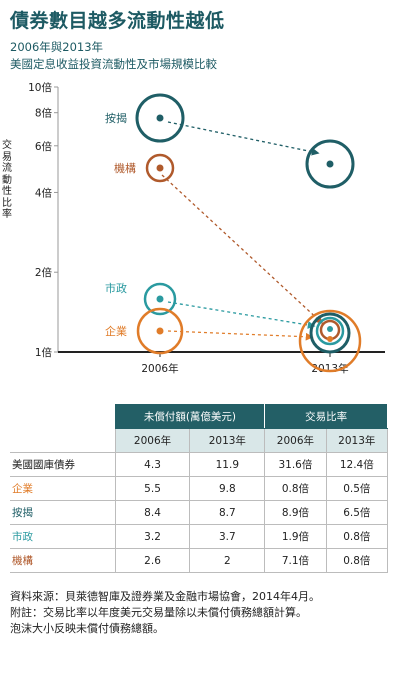 The height and width of the screenshot is (679, 400). I want to click on point-municipal-2013, so click(330, 329).